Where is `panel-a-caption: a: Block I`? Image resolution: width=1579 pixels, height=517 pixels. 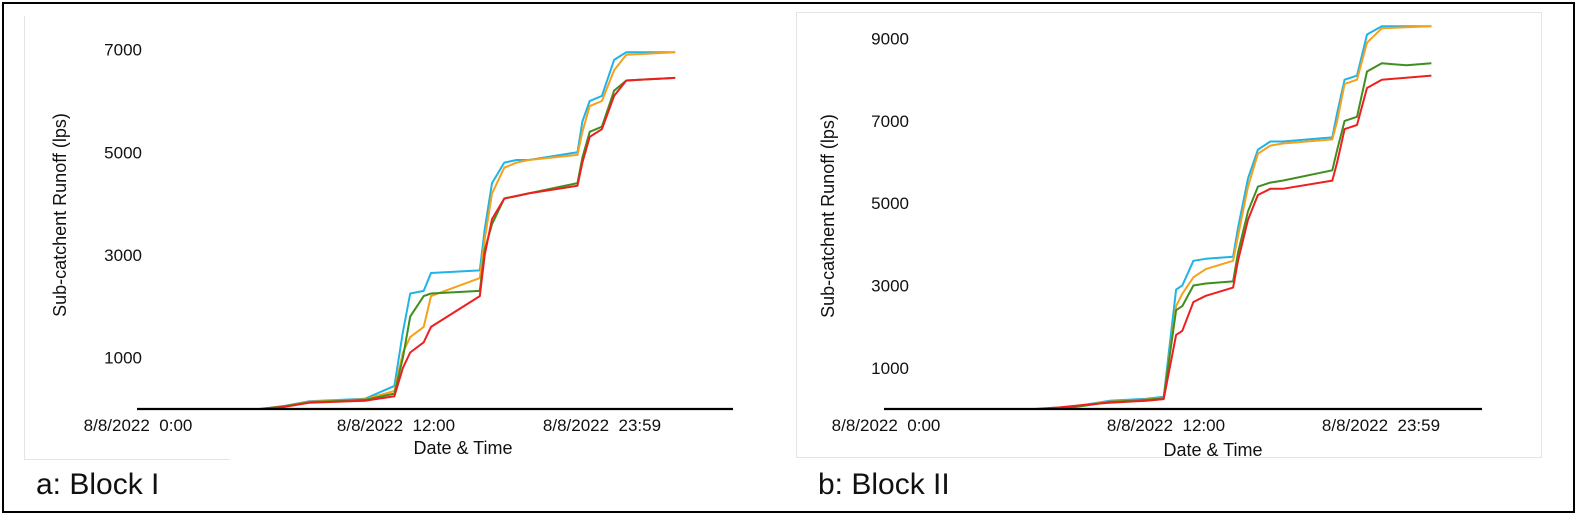
panel-a-caption: a: Block I is located at coordinates (98, 484).